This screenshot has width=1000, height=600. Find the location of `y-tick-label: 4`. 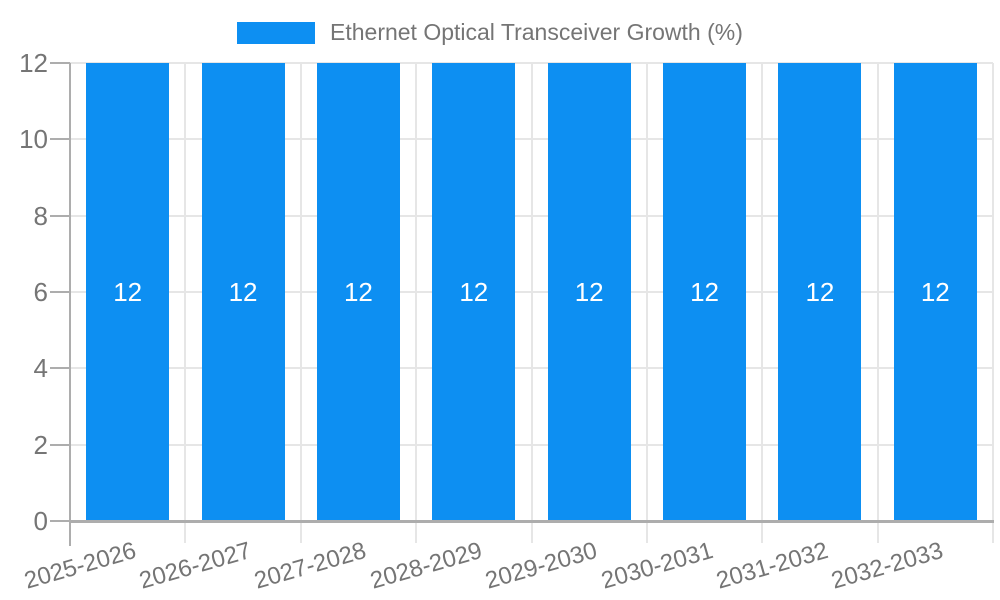

y-tick-label: 4 is located at coordinates (40, 368).